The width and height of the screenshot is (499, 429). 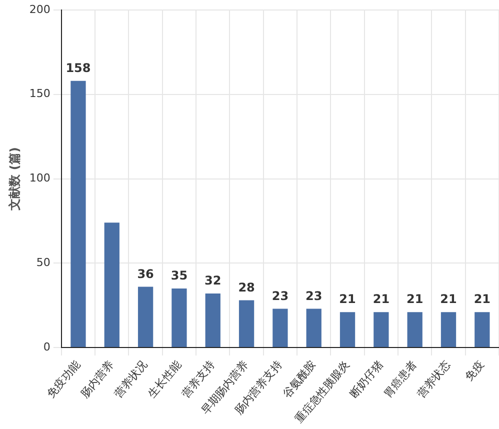 What do you see at coordinates (14, 179) in the screenshot?
I see `y-axis-title: 文献数 (篇)` at bounding box center [14, 179].